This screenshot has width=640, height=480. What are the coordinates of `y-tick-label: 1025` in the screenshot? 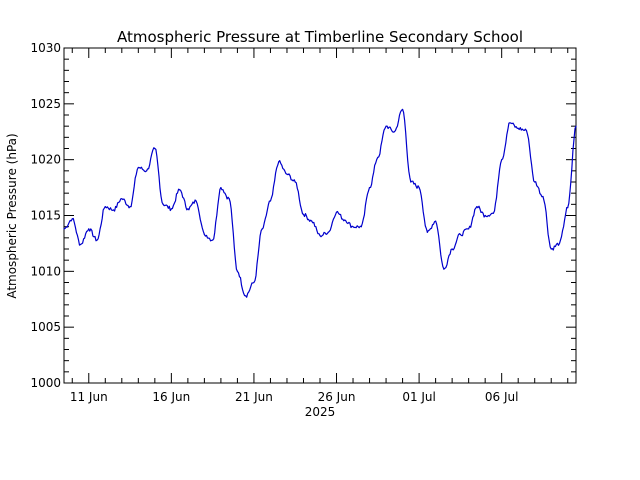 It's located at (45, 104).